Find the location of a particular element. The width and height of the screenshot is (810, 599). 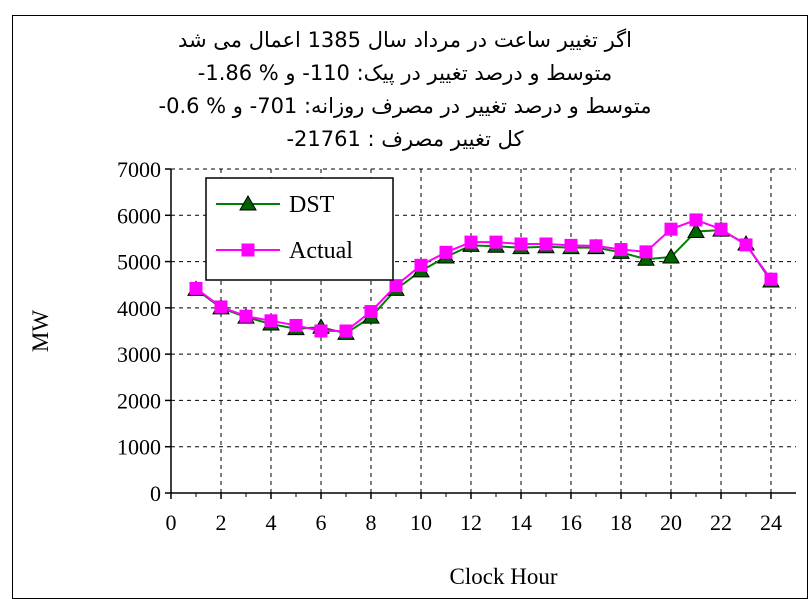

y-tick-label: 5000 is located at coordinates (139, 262).